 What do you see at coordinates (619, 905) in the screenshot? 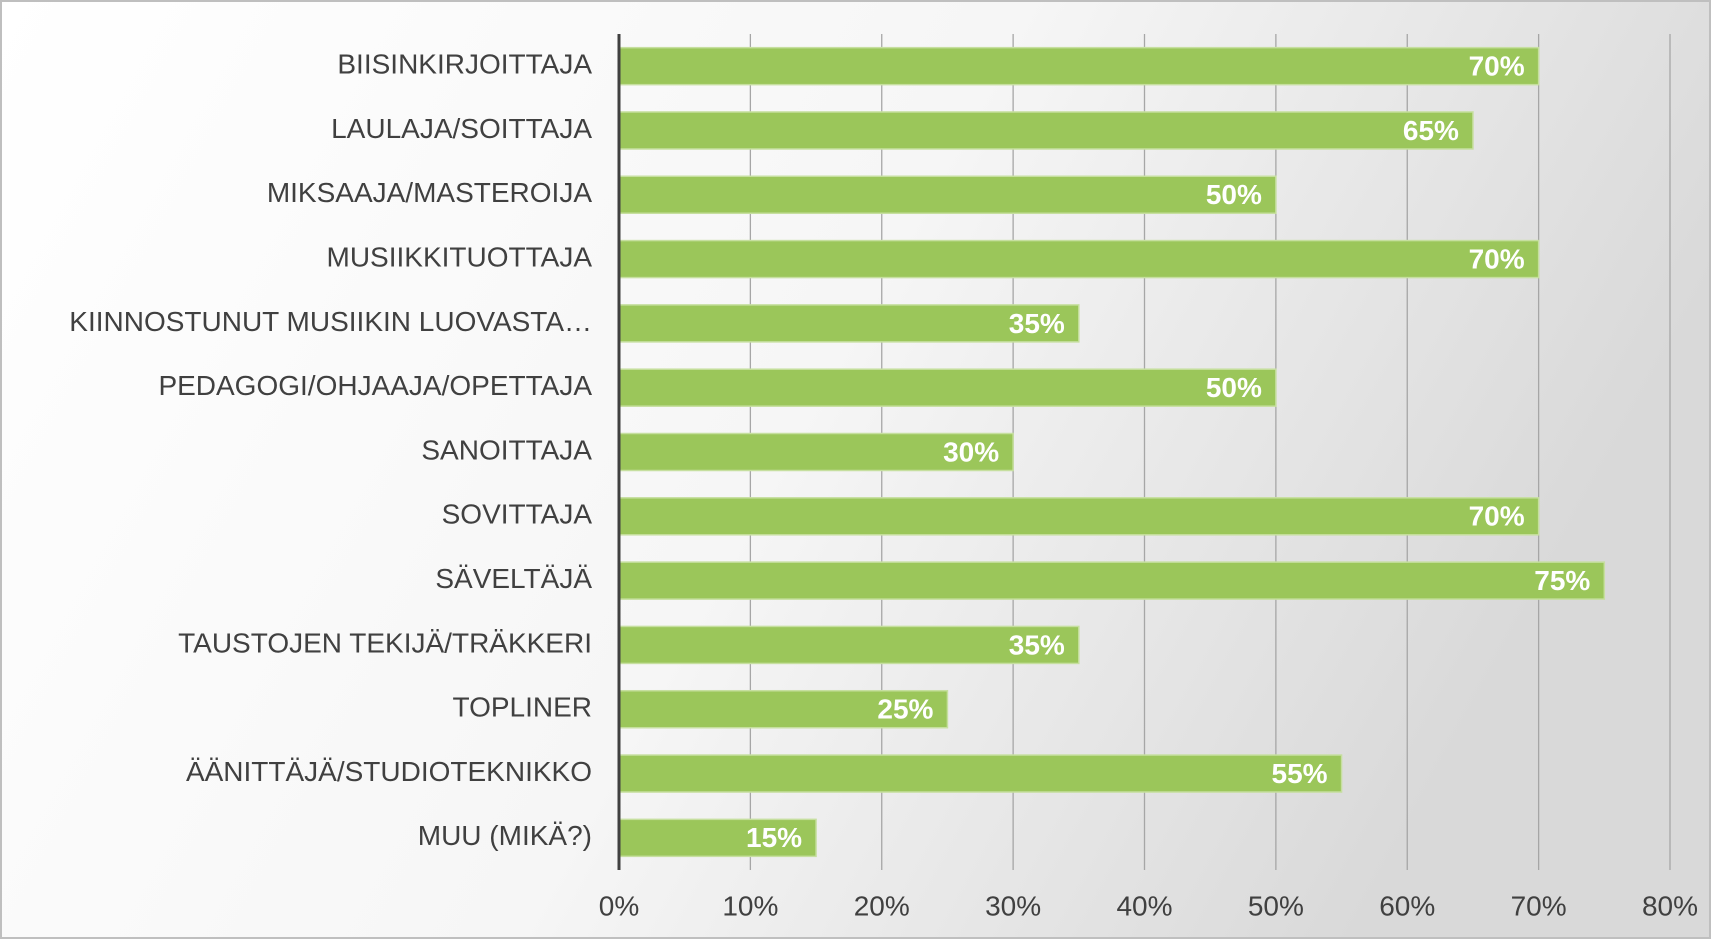
I see `x-tick-label: 0%` at bounding box center [619, 905].